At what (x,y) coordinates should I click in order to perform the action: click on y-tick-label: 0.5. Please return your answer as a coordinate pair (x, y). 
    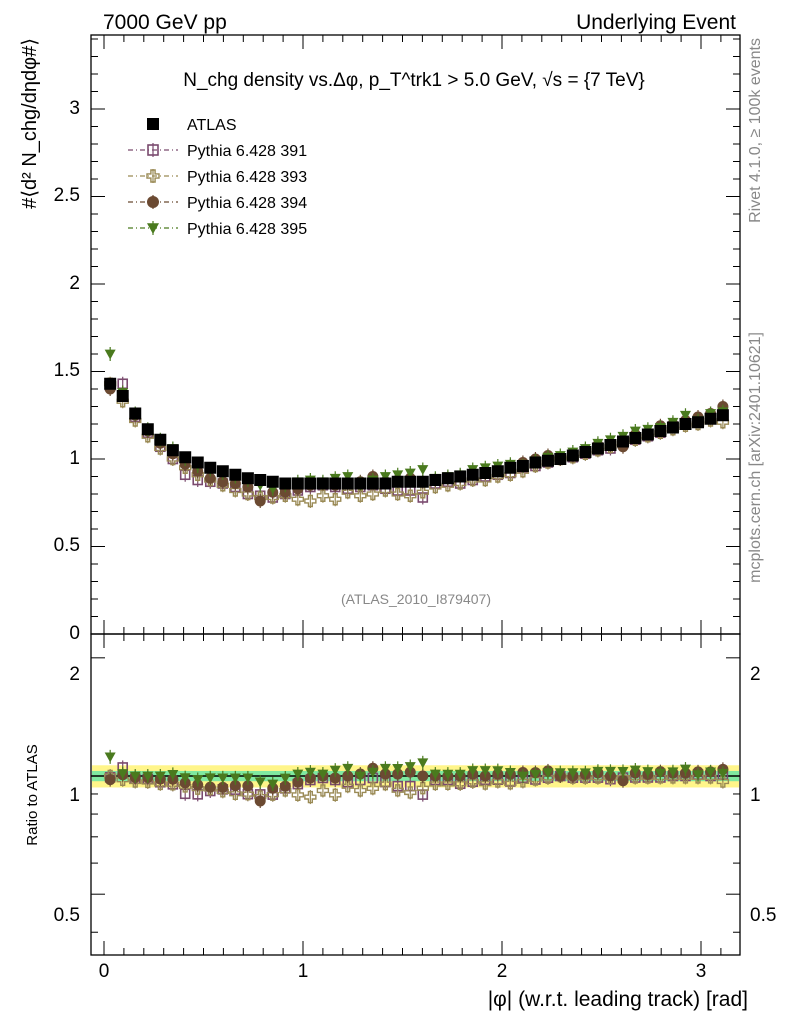
    Looking at the image, I should click on (67, 545).